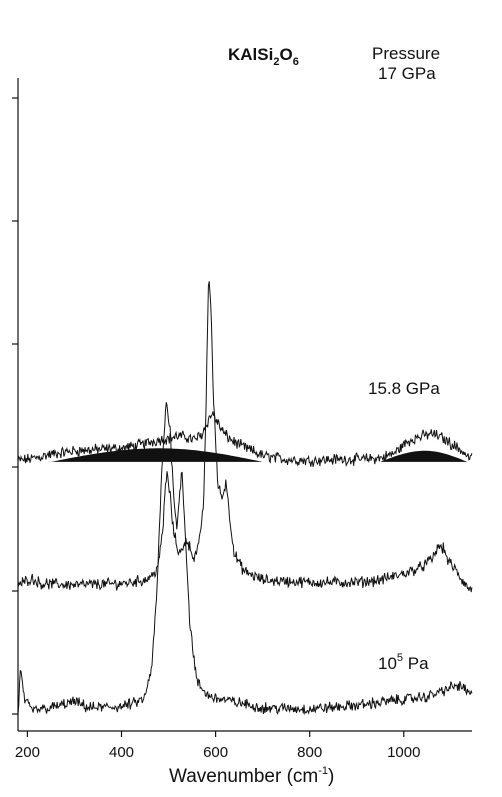 Image resolution: width=502 pixels, height=797 pixels. Describe the element at coordinates (406, 53) in the screenshot. I see `series-label-17gpa-line1: Pressure` at that location.